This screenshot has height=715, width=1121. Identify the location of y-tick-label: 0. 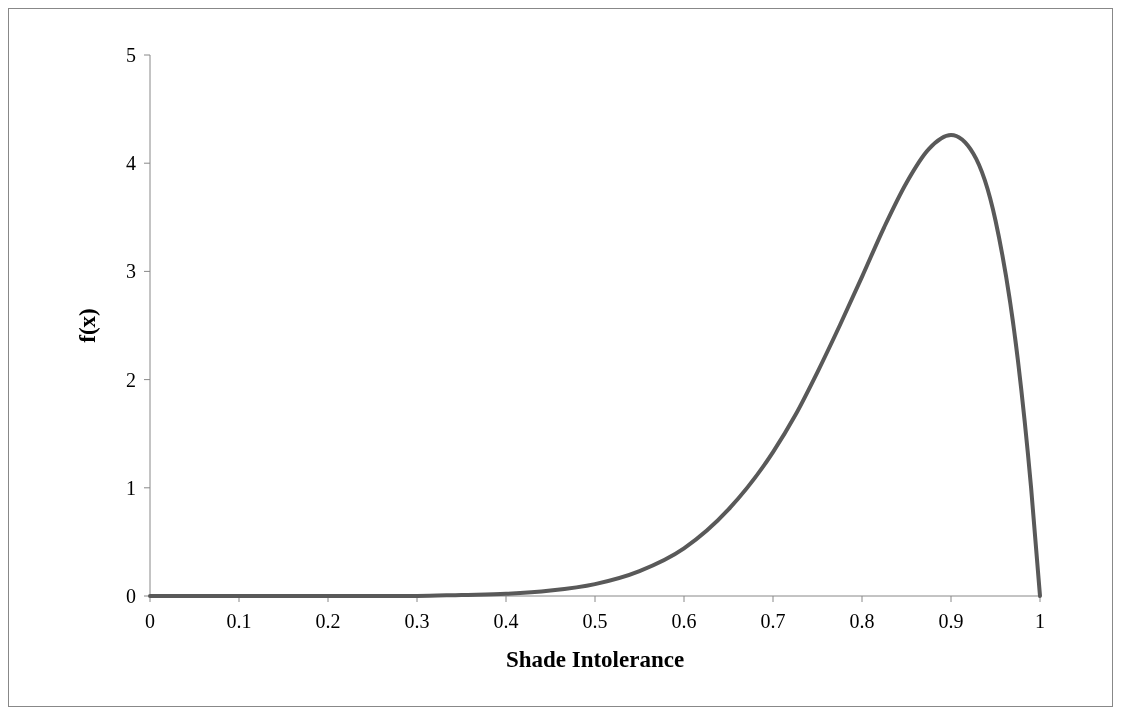
(131, 596).